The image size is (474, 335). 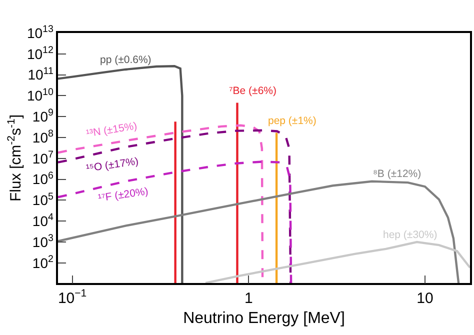 What do you see at coordinates (40, 53) in the screenshot?
I see `y-tick-label: 10$^{12}$` at bounding box center [40, 53].